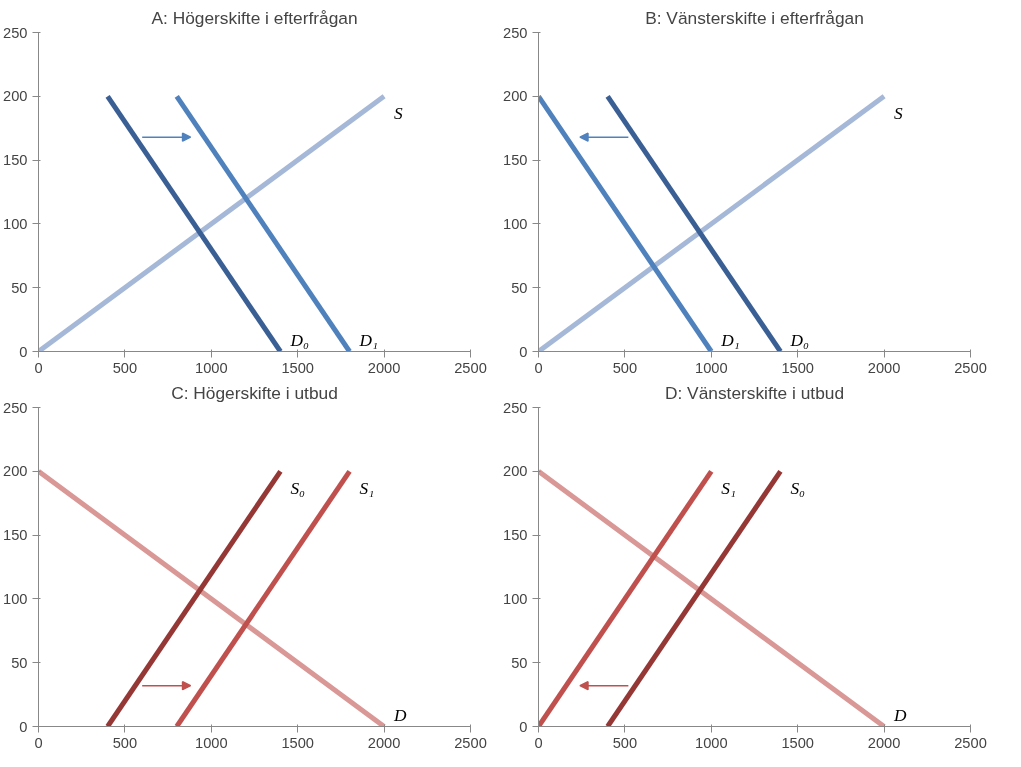 Image resolution: width=1021 pixels, height=767 pixels. I want to click on chart-title: A: Högerskifte i efterfrågan, so click(254, 17).